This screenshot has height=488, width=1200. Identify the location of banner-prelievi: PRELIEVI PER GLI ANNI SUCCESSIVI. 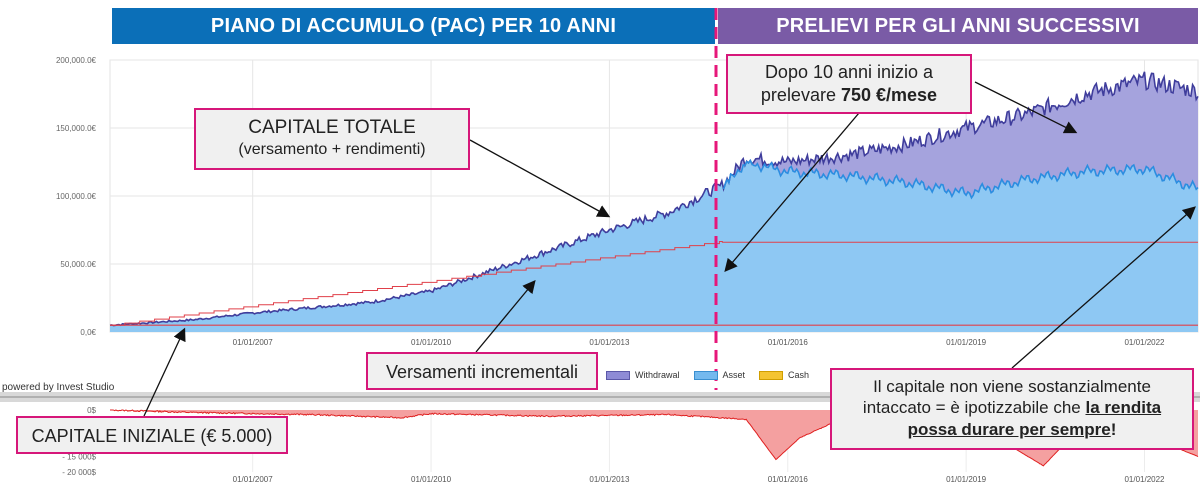
(958, 26).